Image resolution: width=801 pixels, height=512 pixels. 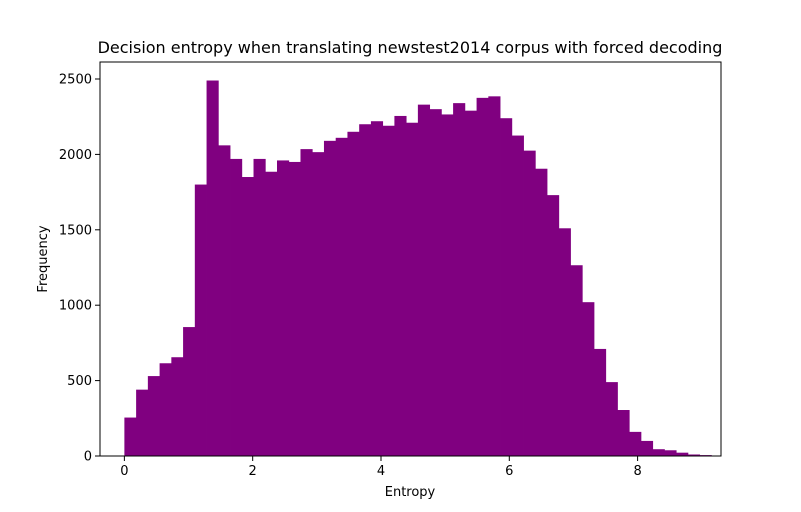 What do you see at coordinates (79, 381) in the screenshot?
I see `y-tick-label: 500` at bounding box center [79, 381].